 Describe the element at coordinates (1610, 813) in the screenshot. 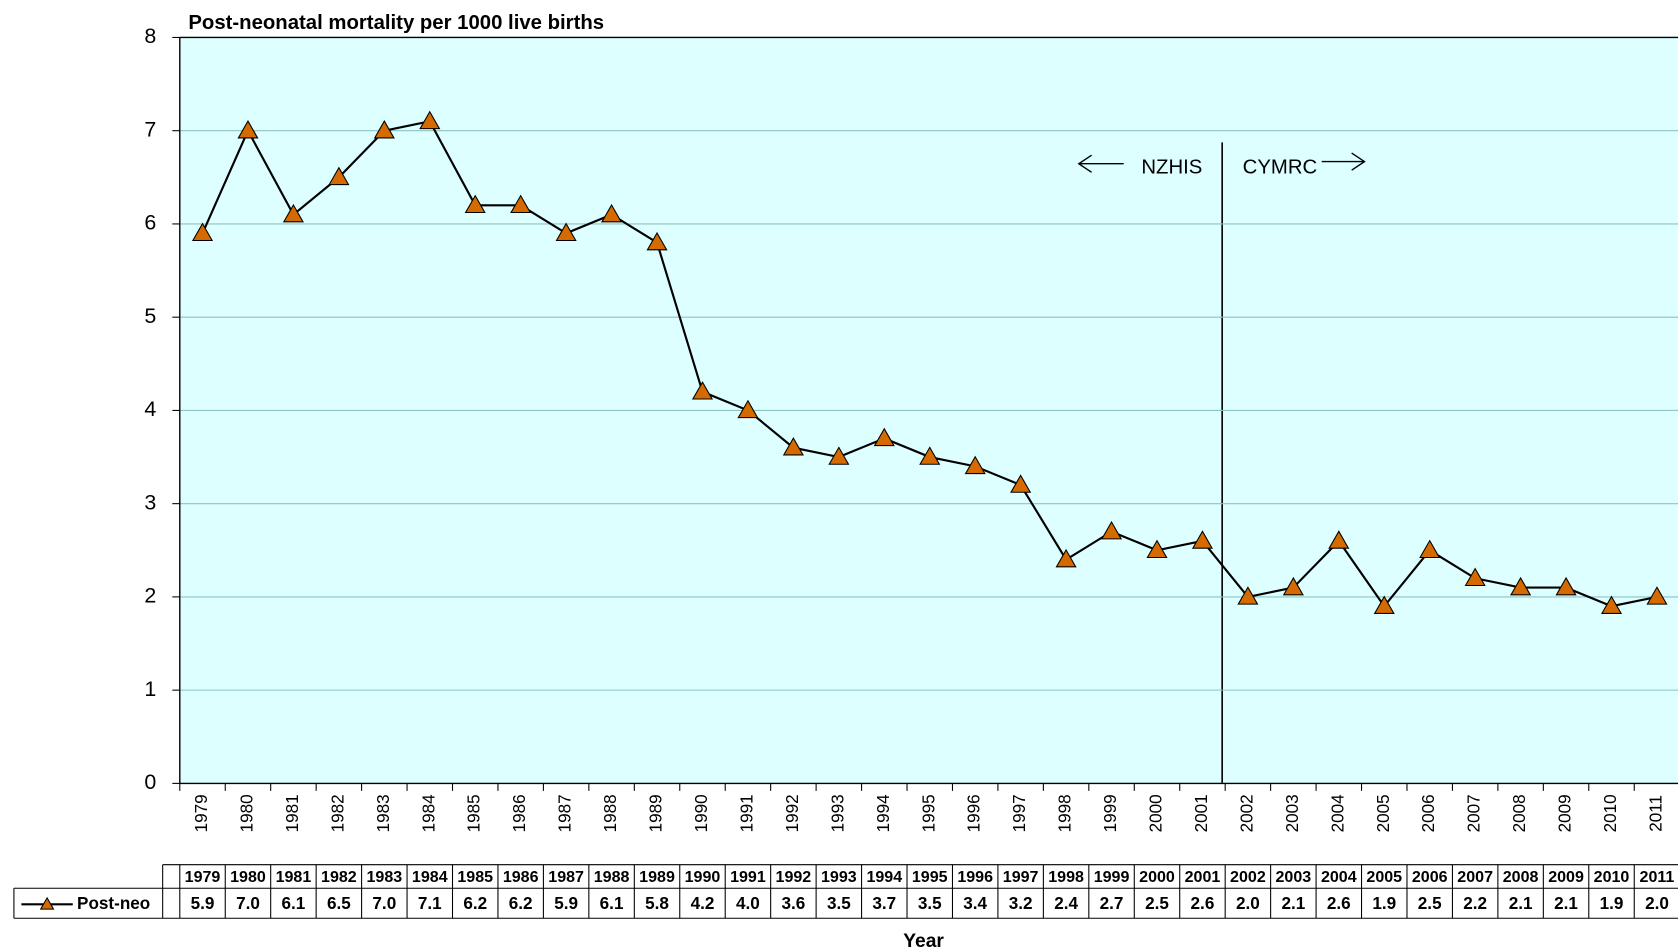

I see `x-tick-label: 2010` at that location.